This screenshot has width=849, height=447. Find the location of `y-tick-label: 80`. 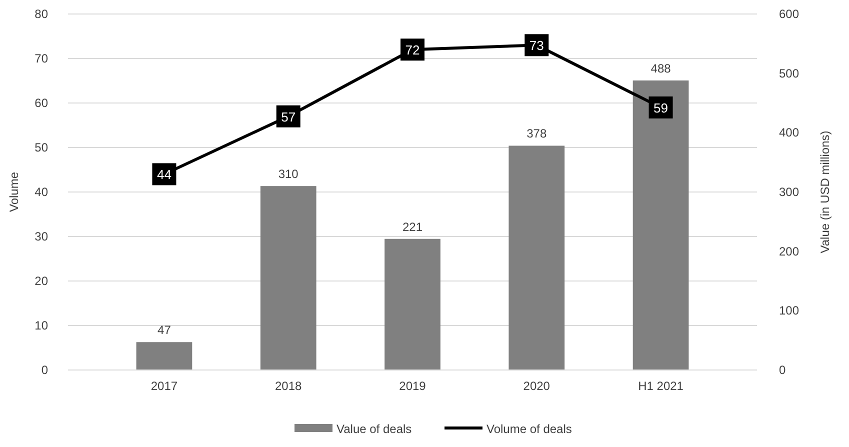

y-tick-label: 80 is located at coordinates (41, 14).